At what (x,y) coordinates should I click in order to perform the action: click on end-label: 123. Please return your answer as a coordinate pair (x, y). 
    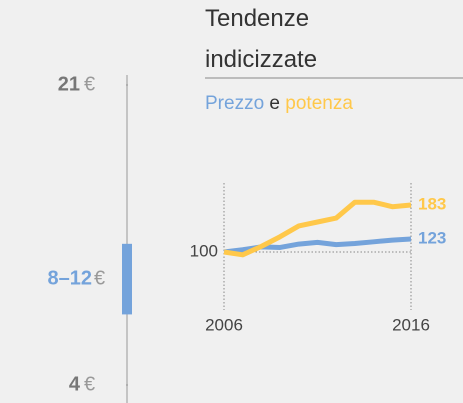
    Looking at the image, I should click on (432, 237).